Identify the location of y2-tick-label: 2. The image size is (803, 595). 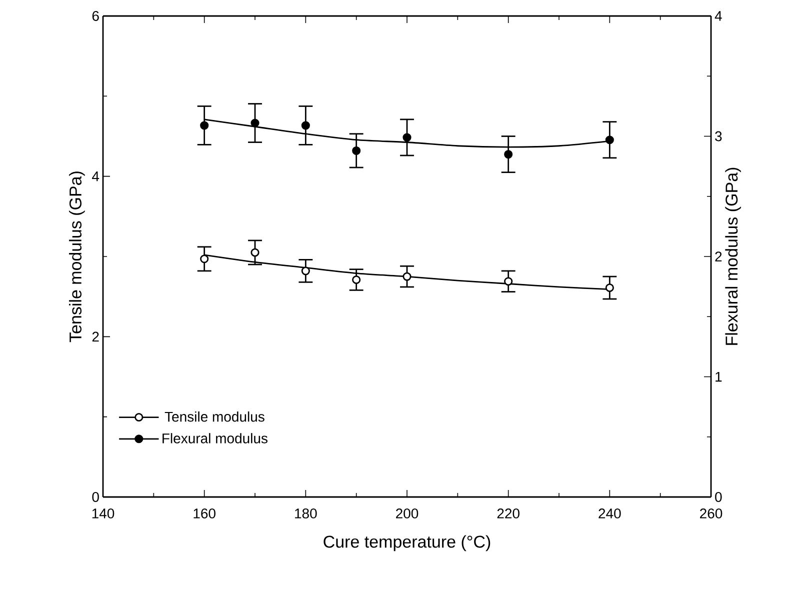
(718, 257).